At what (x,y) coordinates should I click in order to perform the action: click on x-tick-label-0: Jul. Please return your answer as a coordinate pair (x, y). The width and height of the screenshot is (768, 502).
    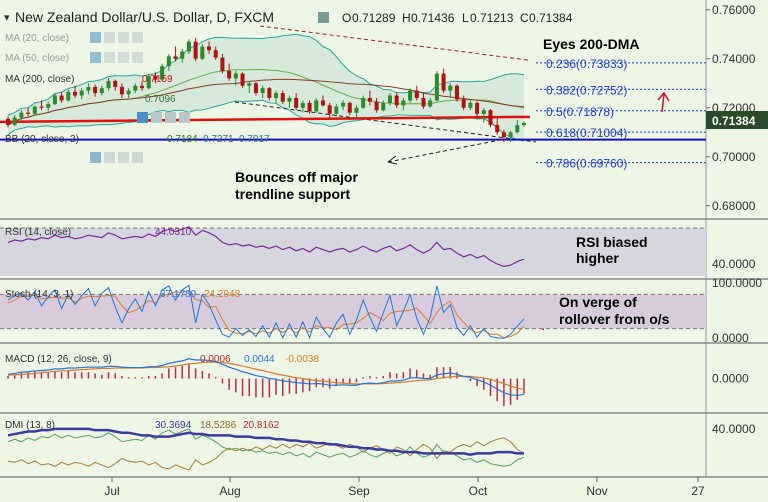
    Looking at the image, I should click on (111, 491).